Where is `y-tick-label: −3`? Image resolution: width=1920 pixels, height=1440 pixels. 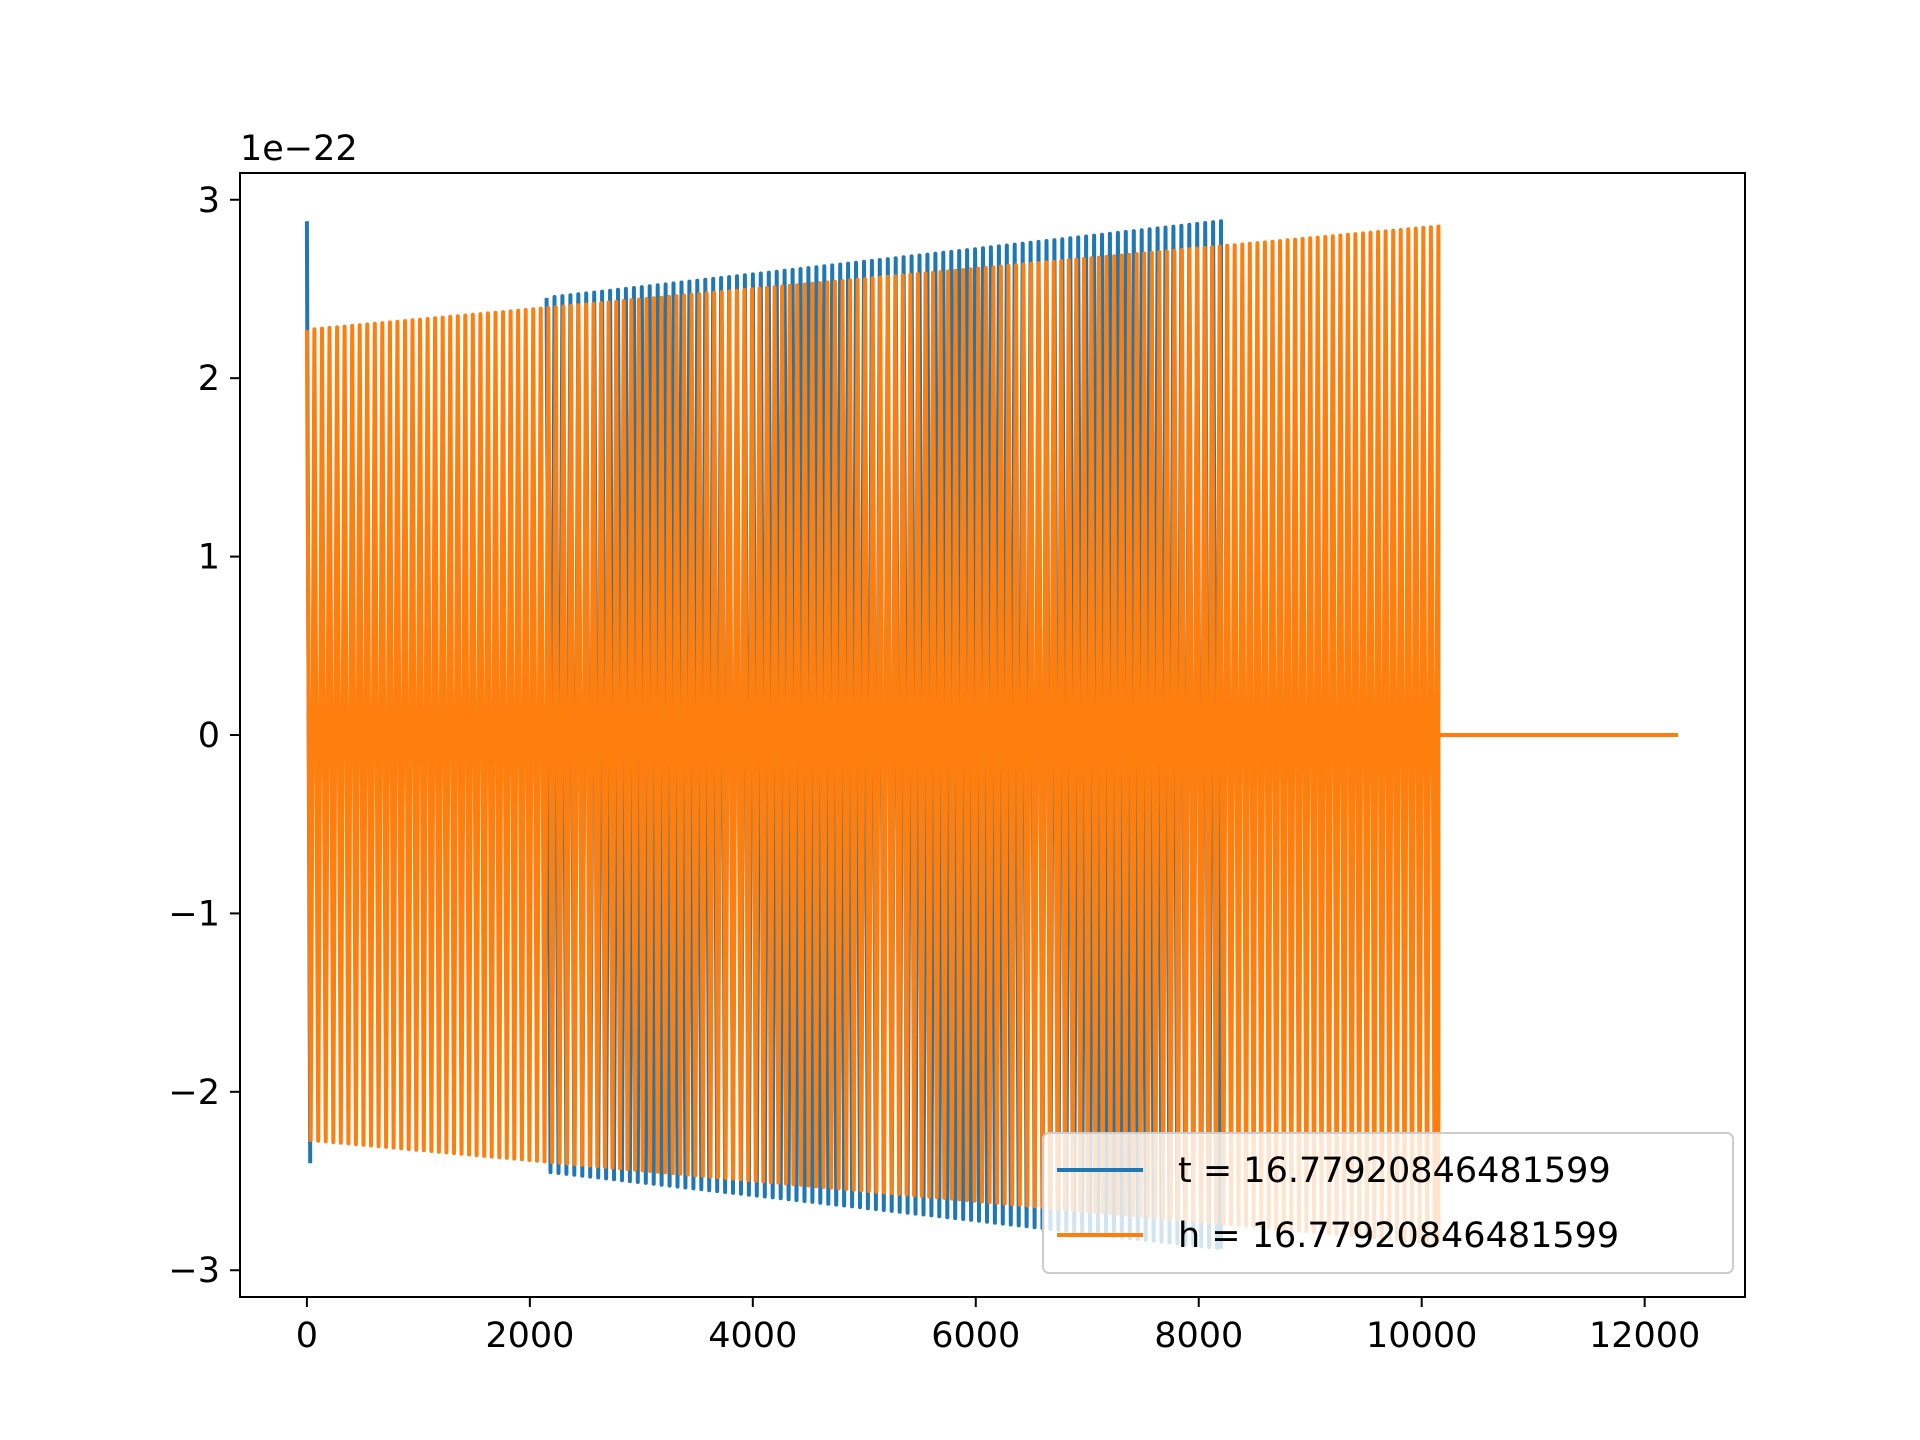 y-tick-label: −3 is located at coordinates (194, 1271).